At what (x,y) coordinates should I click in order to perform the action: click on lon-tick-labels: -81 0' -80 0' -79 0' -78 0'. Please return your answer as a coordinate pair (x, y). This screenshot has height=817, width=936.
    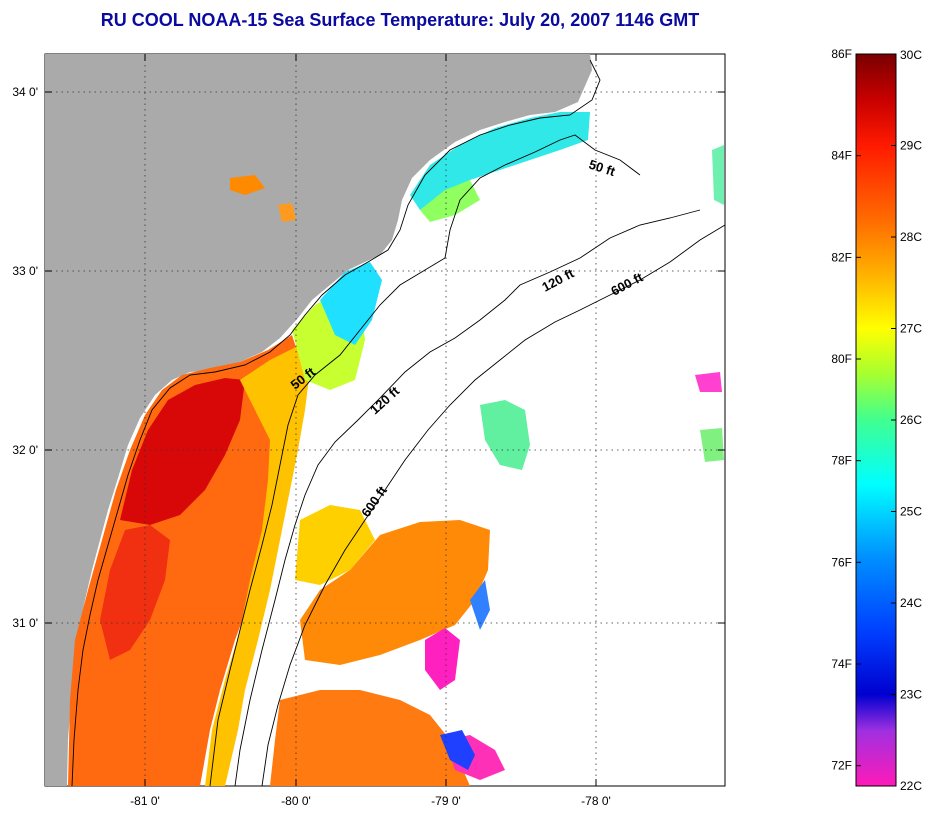
    Looking at the image, I should click on (370, 801).